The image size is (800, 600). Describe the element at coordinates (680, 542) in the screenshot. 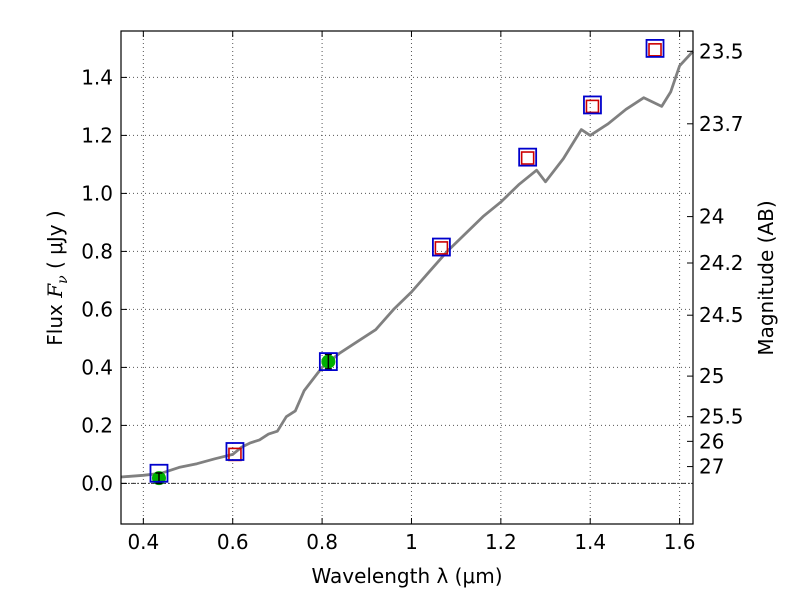

I see `x-tick-label-6: 1.6` at that location.